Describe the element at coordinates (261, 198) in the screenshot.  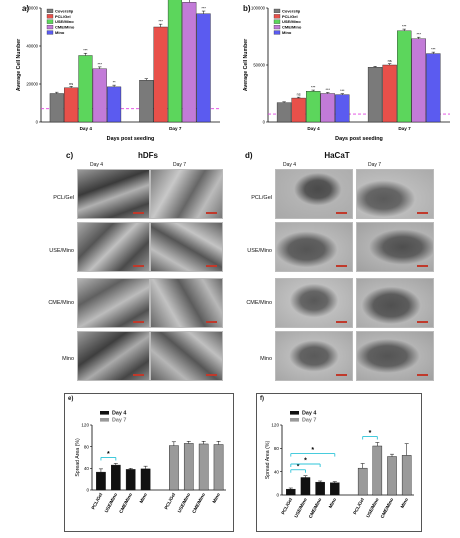
I see `panel-d-row-label: PCL/Gel` at that location.